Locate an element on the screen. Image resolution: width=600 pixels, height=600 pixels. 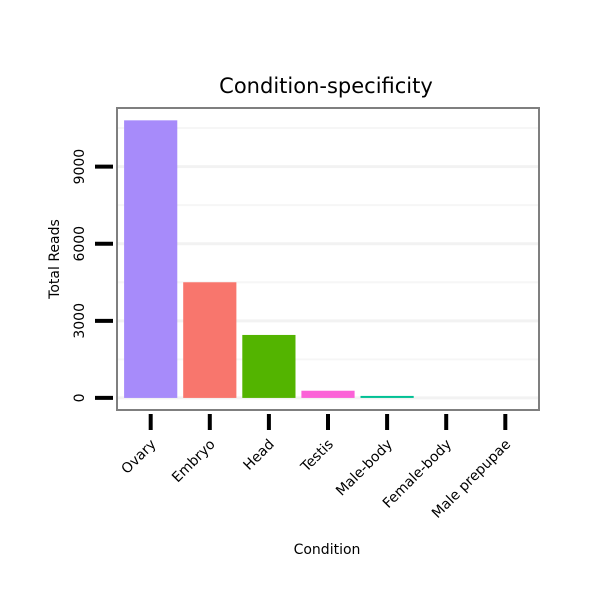
x-tick-label: Embryo is located at coordinates (193, 461).